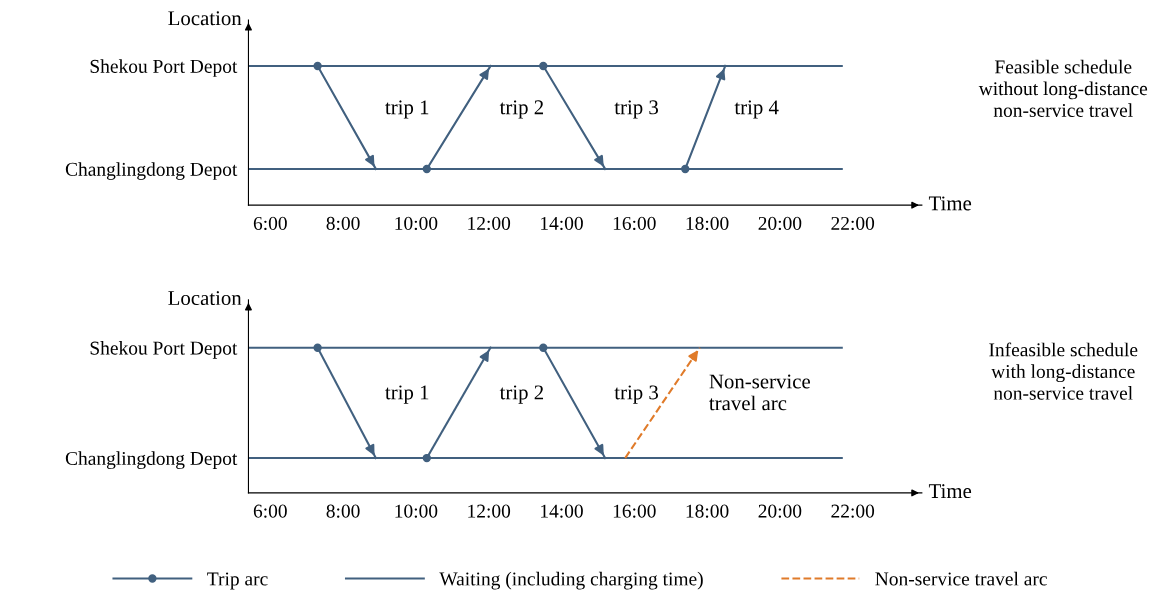 The height and width of the screenshot is (607, 1161). Describe the element at coordinates (1063, 88) in the screenshot. I see `text: Feasible schedule without long-distance non-service travel` at that location.